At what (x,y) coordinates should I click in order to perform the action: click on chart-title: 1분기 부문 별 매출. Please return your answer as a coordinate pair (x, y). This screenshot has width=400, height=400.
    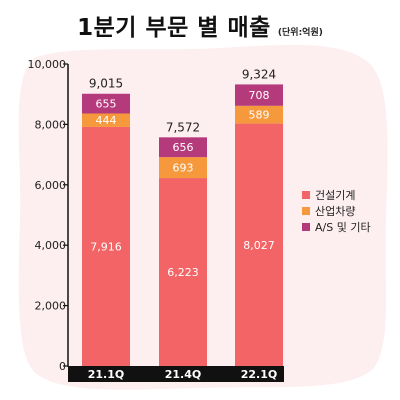
    Looking at the image, I should click on (174, 28).